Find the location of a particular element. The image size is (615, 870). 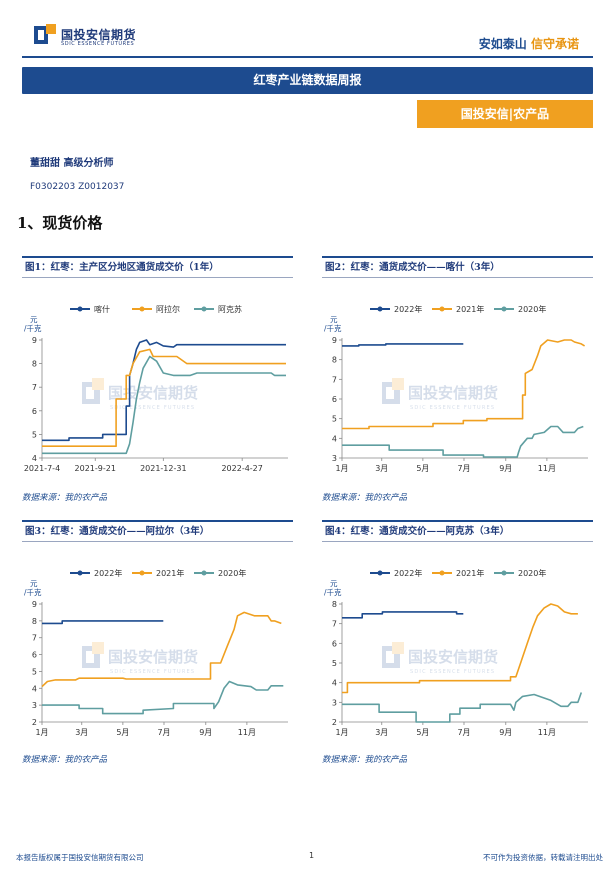

license-numbers: F0302203 Z0012037 is located at coordinates (77, 187).